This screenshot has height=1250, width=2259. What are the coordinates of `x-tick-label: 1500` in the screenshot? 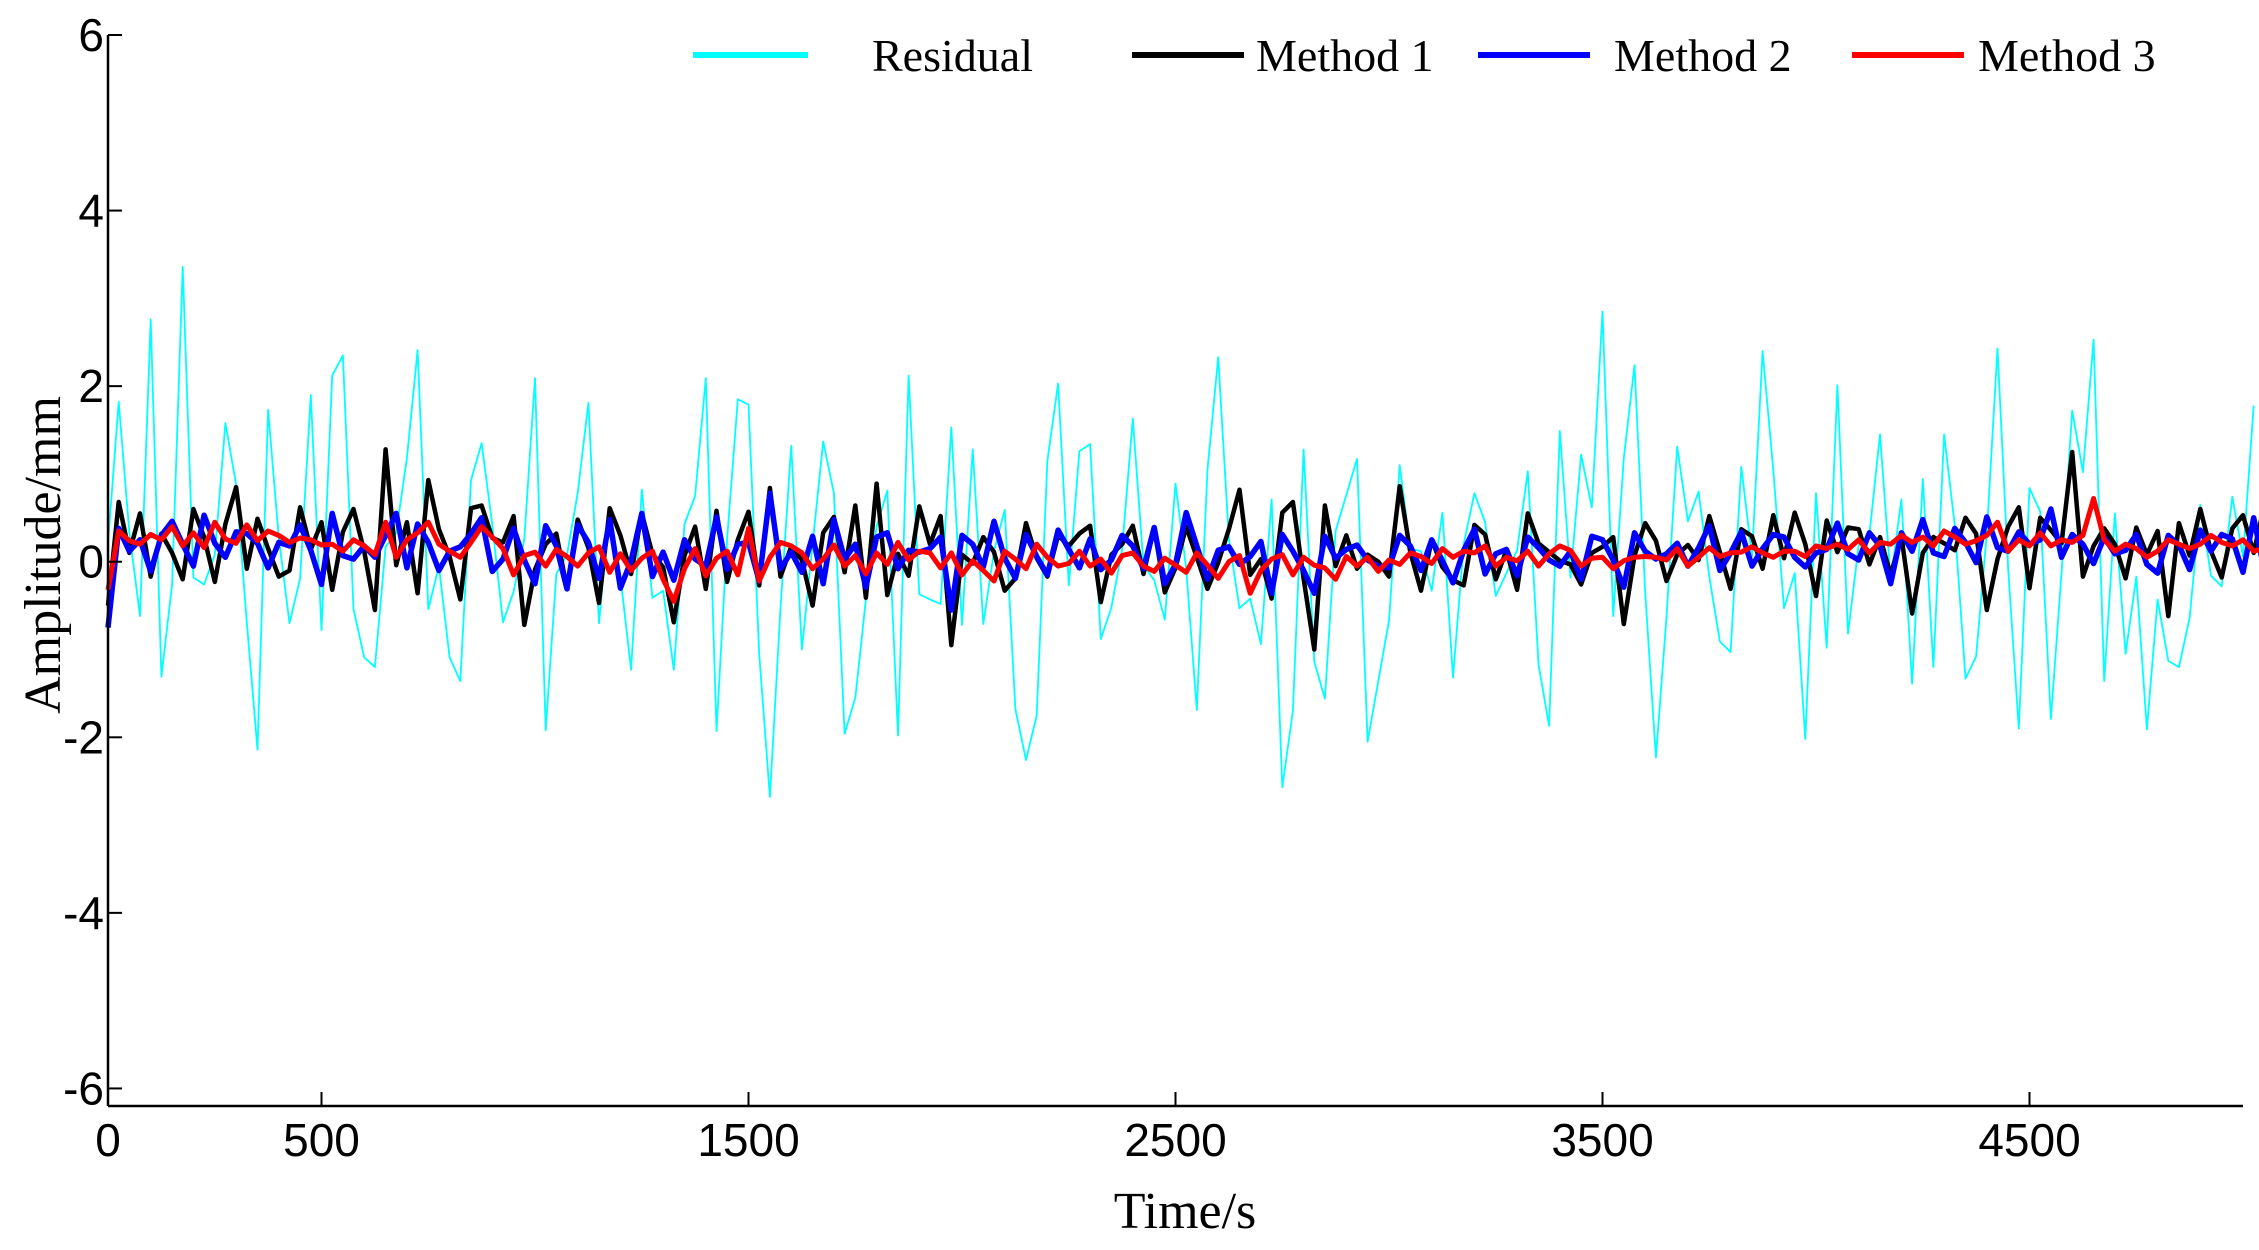 It's located at (748, 1140).